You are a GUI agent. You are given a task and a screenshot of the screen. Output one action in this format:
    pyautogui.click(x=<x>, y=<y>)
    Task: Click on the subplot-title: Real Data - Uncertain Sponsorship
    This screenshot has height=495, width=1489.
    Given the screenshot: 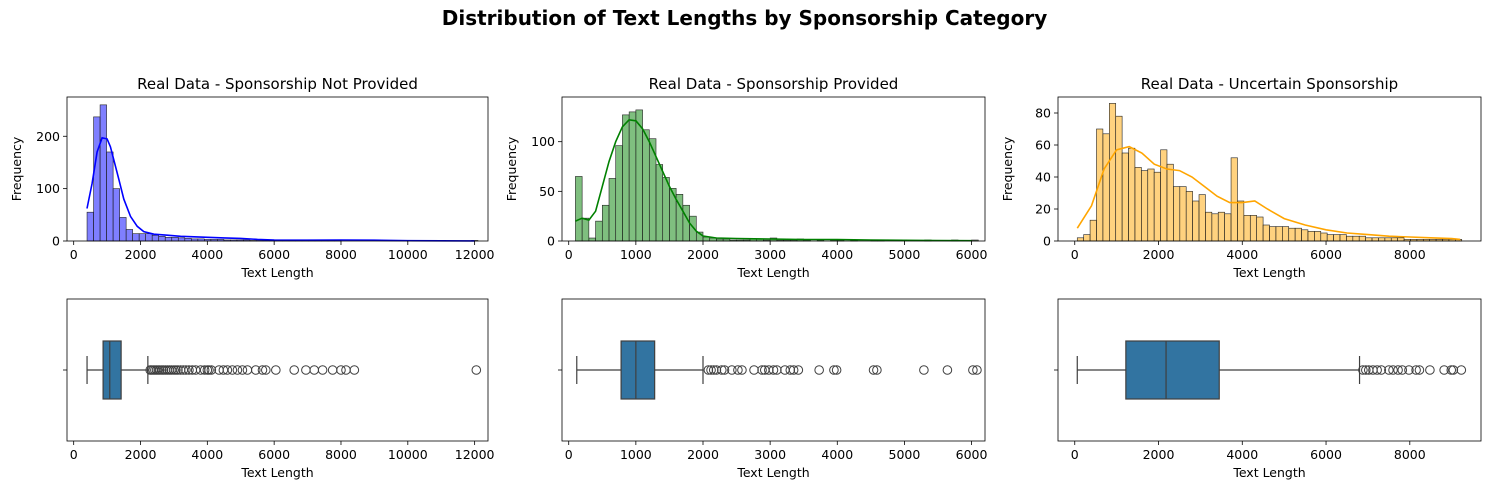 What is the action you would take?
    pyautogui.click(x=1269, y=84)
    